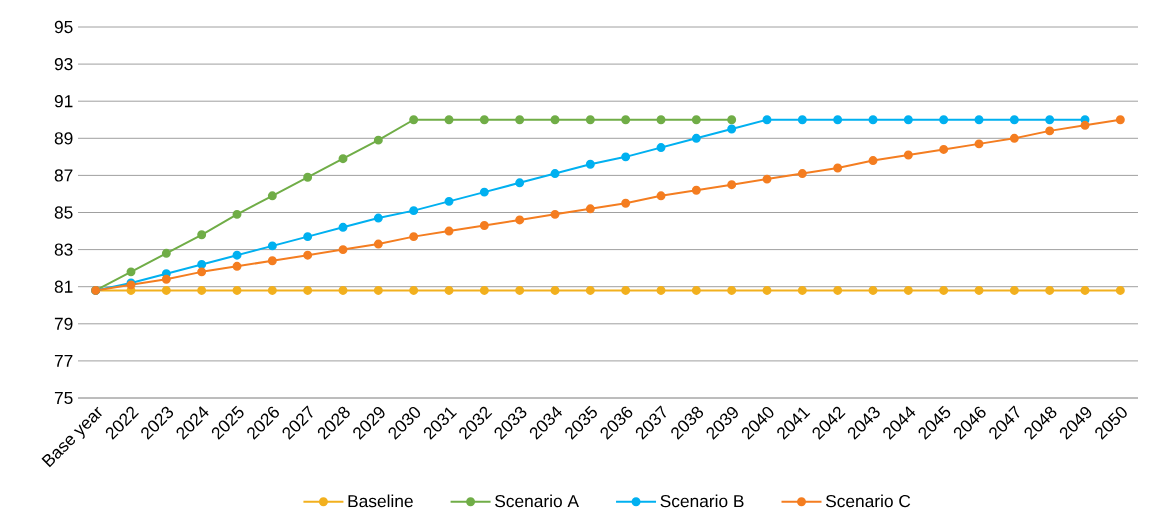 Image resolution: width=1170 pixels, height=518 pixels. Describe the element at coordinates (63, 27) in the screenshot. I see `y-tick-label: 95` at that location.